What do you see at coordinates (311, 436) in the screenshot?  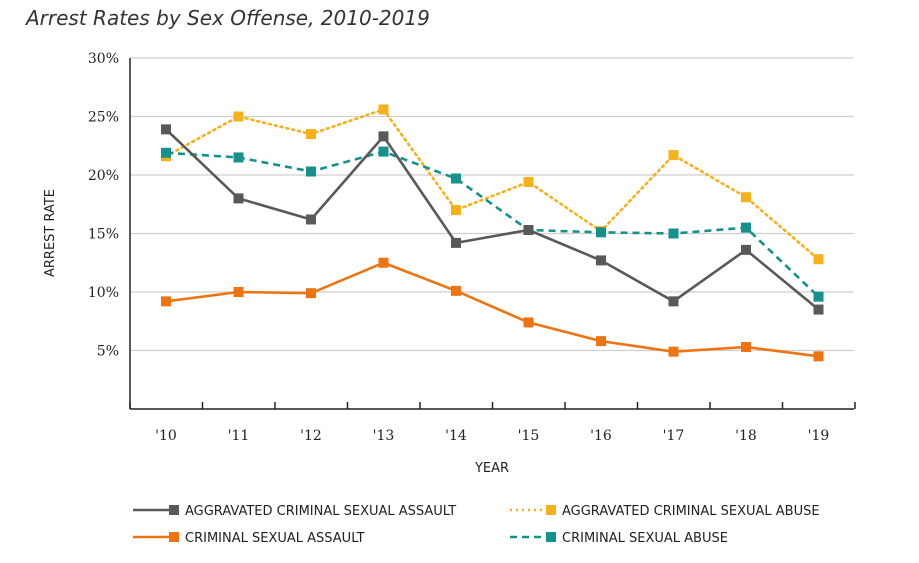 I see `x-tick-label: '12` at bounding box center [311, 436].